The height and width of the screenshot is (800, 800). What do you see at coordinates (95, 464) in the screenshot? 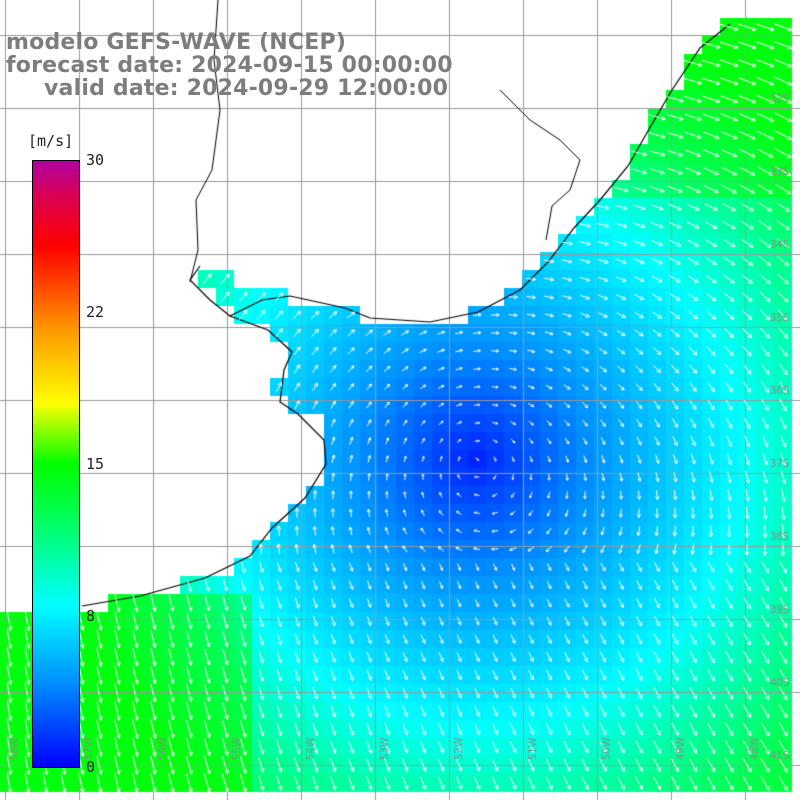
I see `colorbar-tick-15: 15` at bounding box center [95, 464].